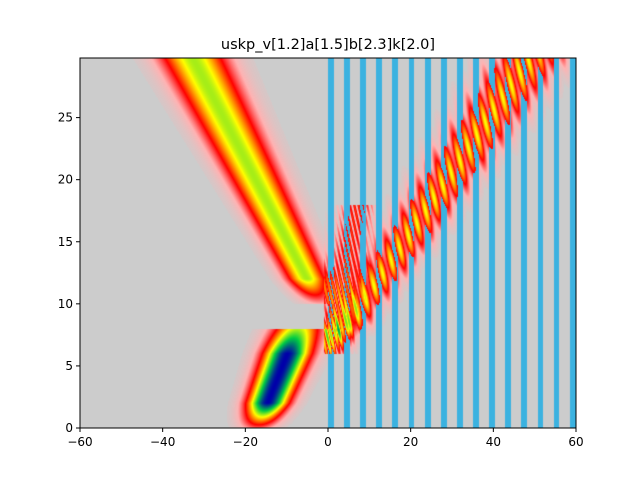 This screenshot has height=480, width=640. Describe the element at coordinates (328, 45) in the screenshot. I see `chart-title: uskp_v[1.2]a[1.5]b[2.3]k[2.0]` at that location.